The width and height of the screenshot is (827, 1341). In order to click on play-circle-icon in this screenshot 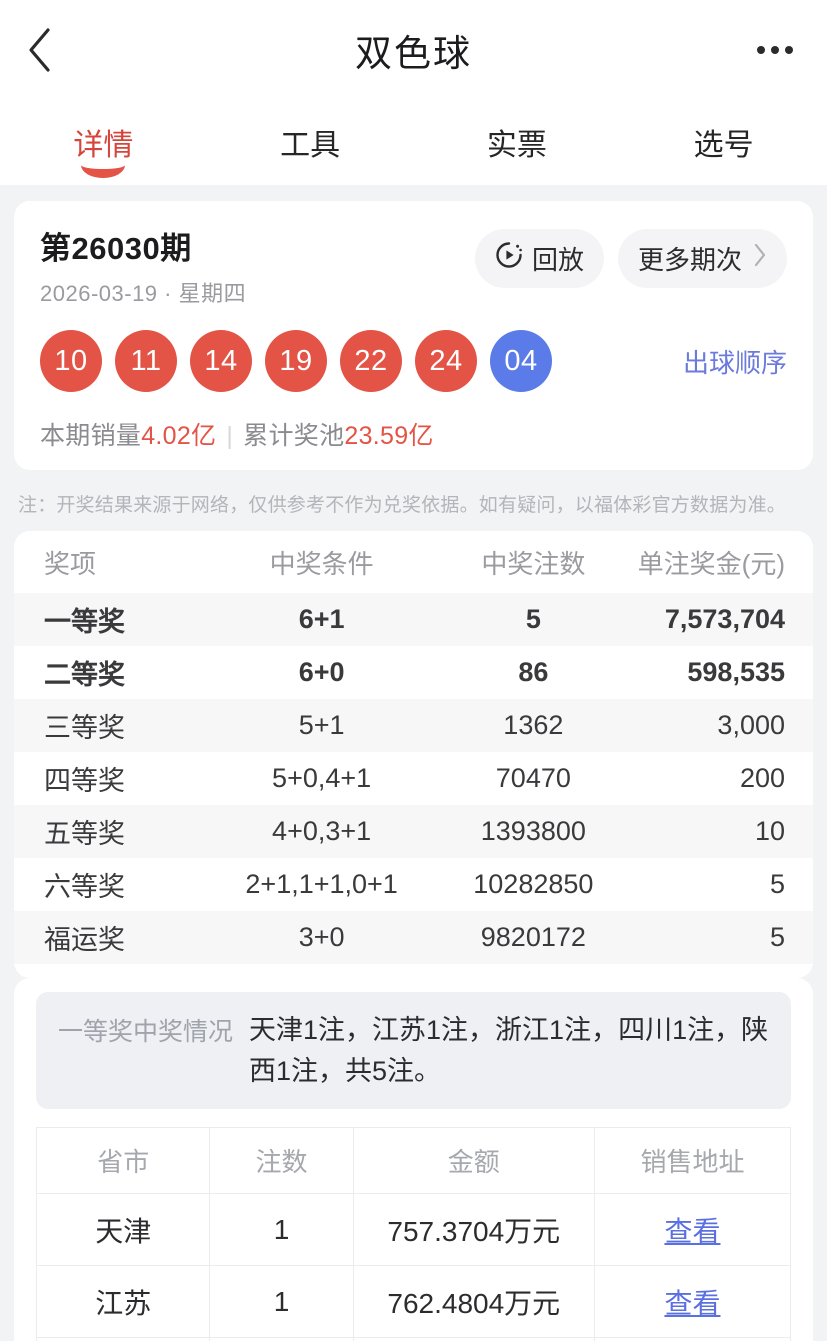, I will do `click(509, 258)`.